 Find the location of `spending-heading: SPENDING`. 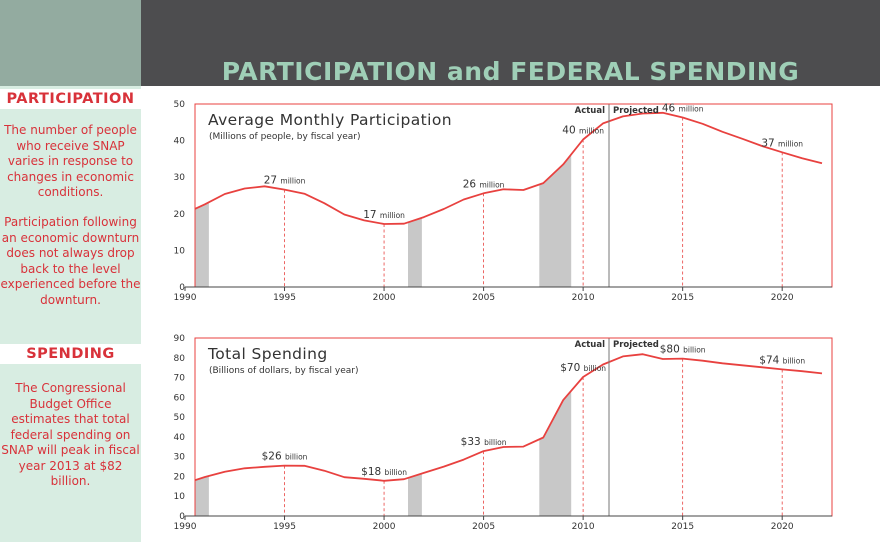

spending-heading: SPENDING is located at coordinates (70, 354).